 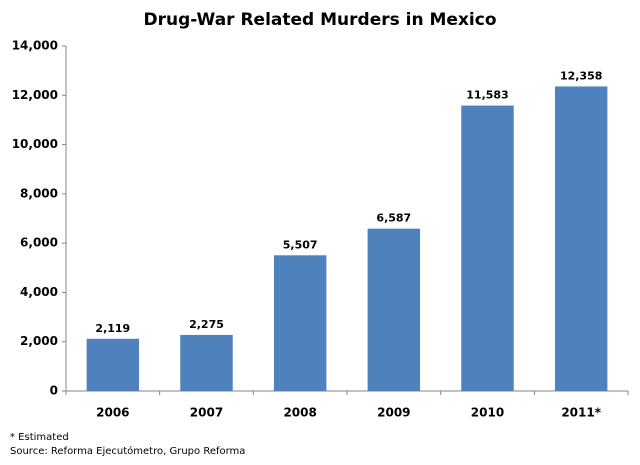 What do you see at coordinates (35, 95) in the screenshot?
I see `y-tick-label: 12,000` at bounding box center [35, 95].